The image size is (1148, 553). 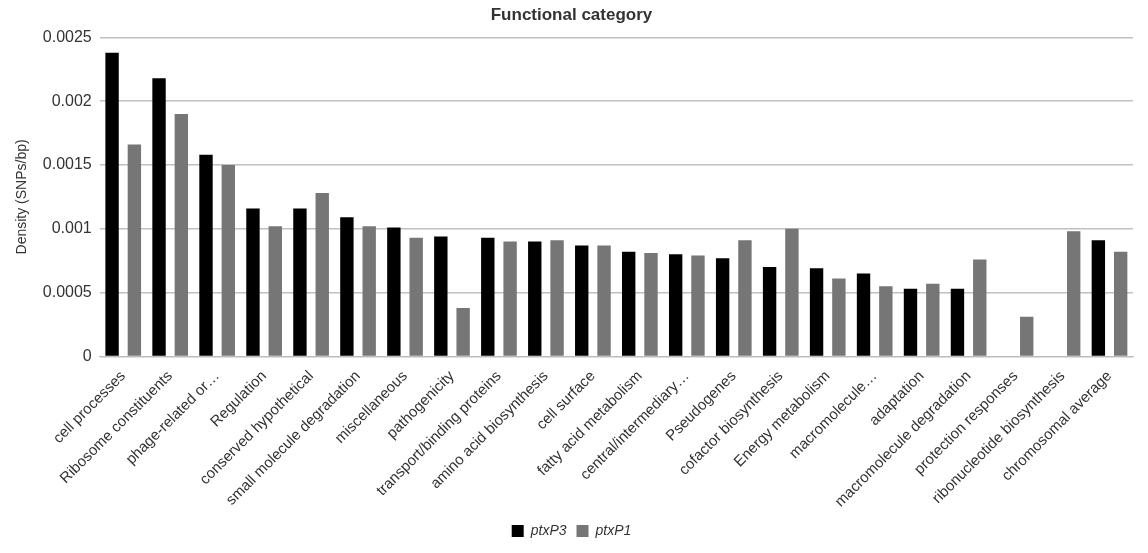 I want to click on y-tick-label: 0.0025, so click(x=67, y=36).